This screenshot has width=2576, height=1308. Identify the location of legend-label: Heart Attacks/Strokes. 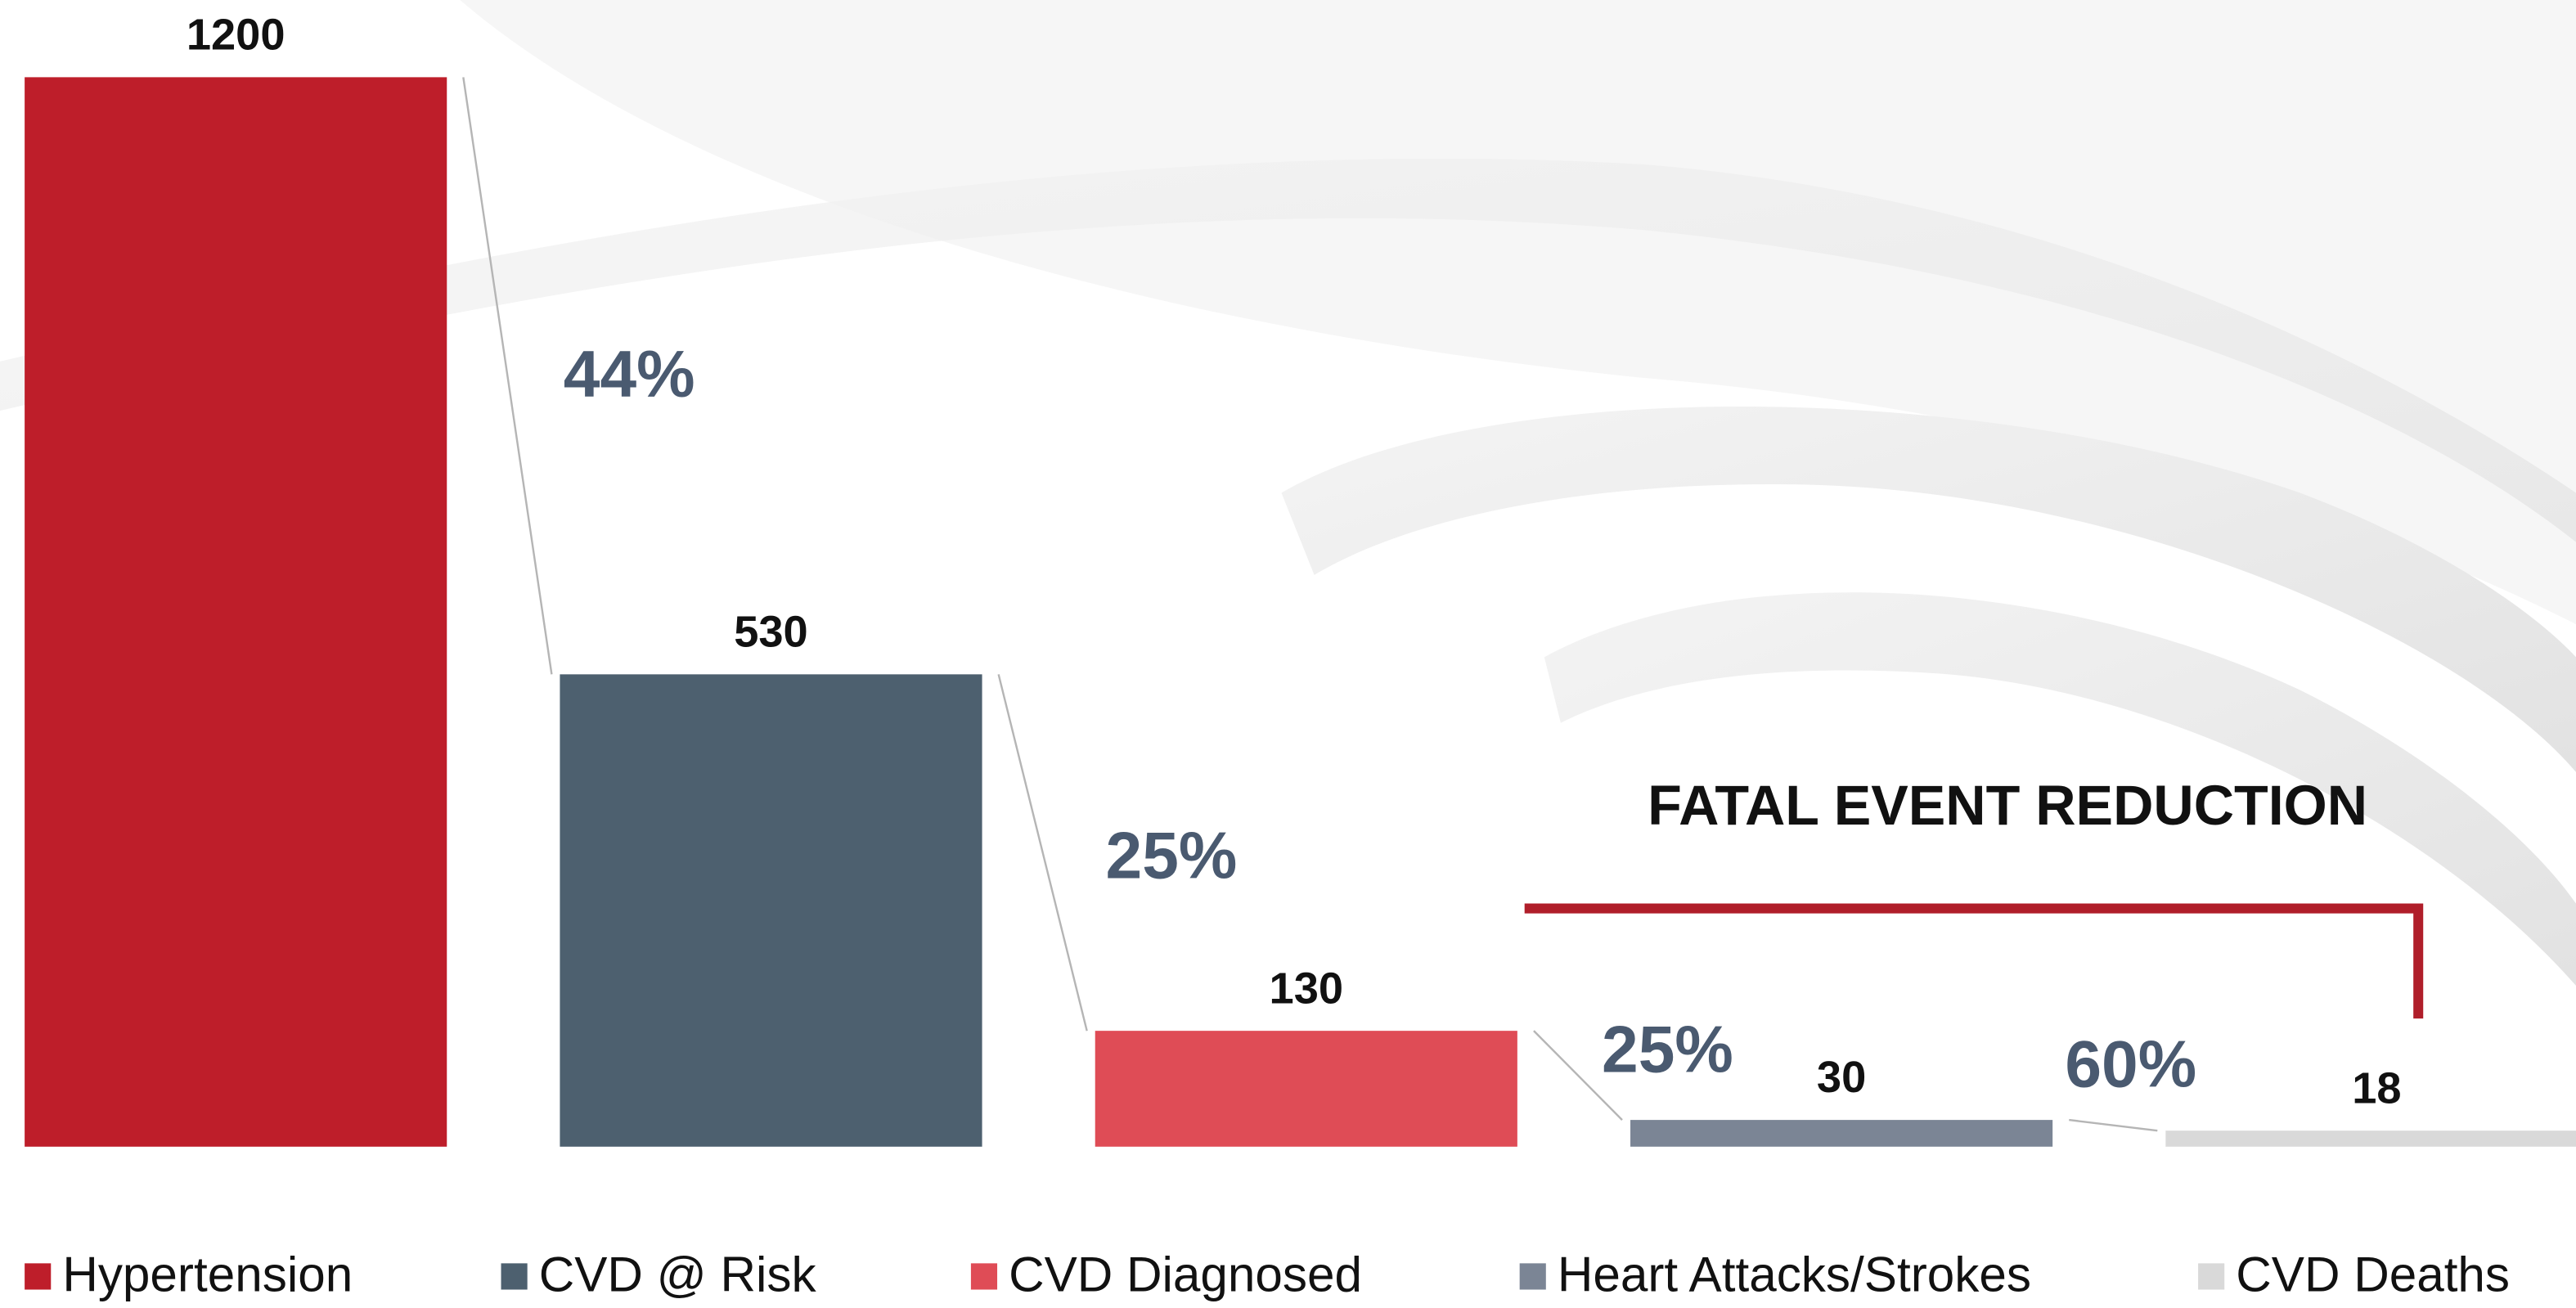
(1795, 1273).